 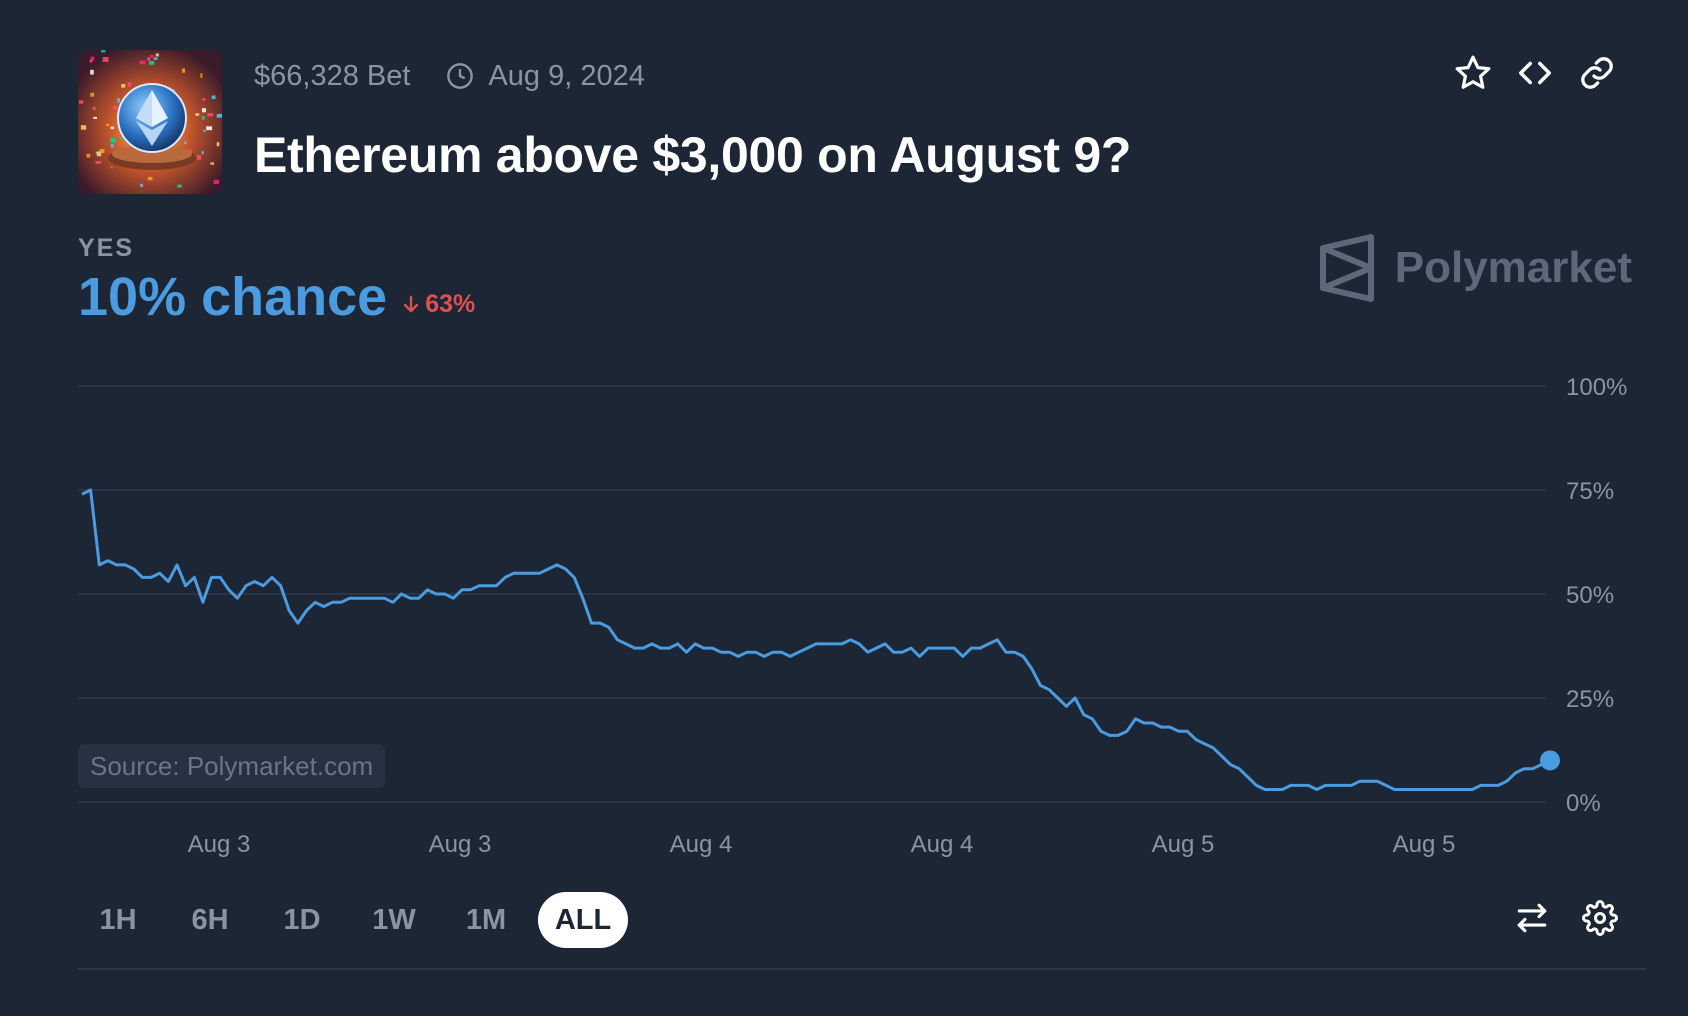 What do you see at coordinates (232, 766) in the screenshot?
I see `source-label: Source: Polymarket.com` at bounding box center [232, 766].